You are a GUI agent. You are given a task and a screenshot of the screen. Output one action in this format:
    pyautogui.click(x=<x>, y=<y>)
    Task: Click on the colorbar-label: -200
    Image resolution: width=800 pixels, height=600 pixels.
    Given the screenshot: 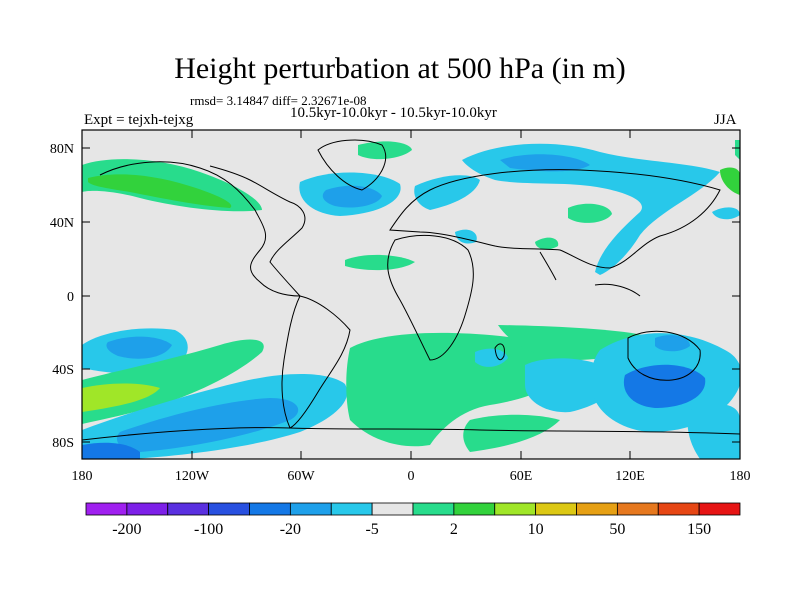 What is the action you would take?
    pyautogui.click(x=126, y=529)
    